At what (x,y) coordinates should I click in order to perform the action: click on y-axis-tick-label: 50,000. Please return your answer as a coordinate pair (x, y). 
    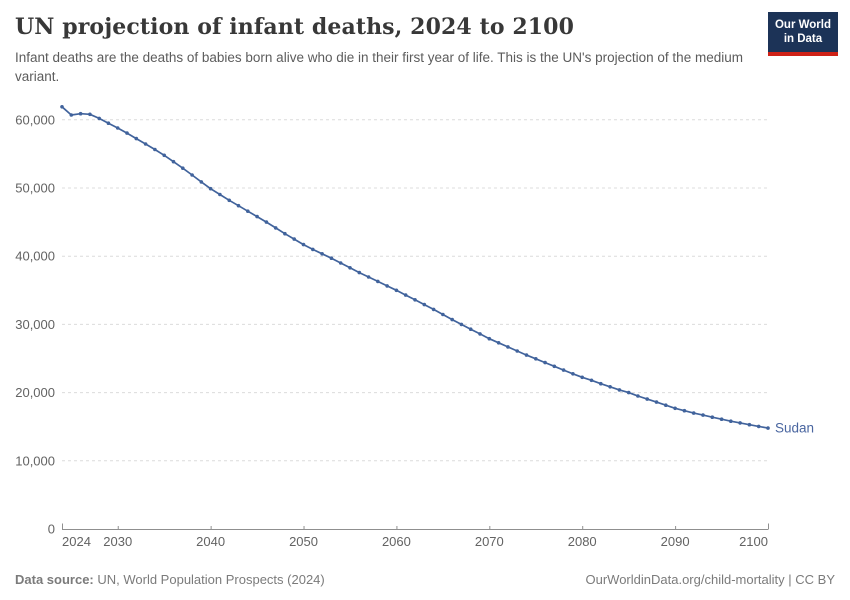
    Looking at the image, I should click on (35, 188).